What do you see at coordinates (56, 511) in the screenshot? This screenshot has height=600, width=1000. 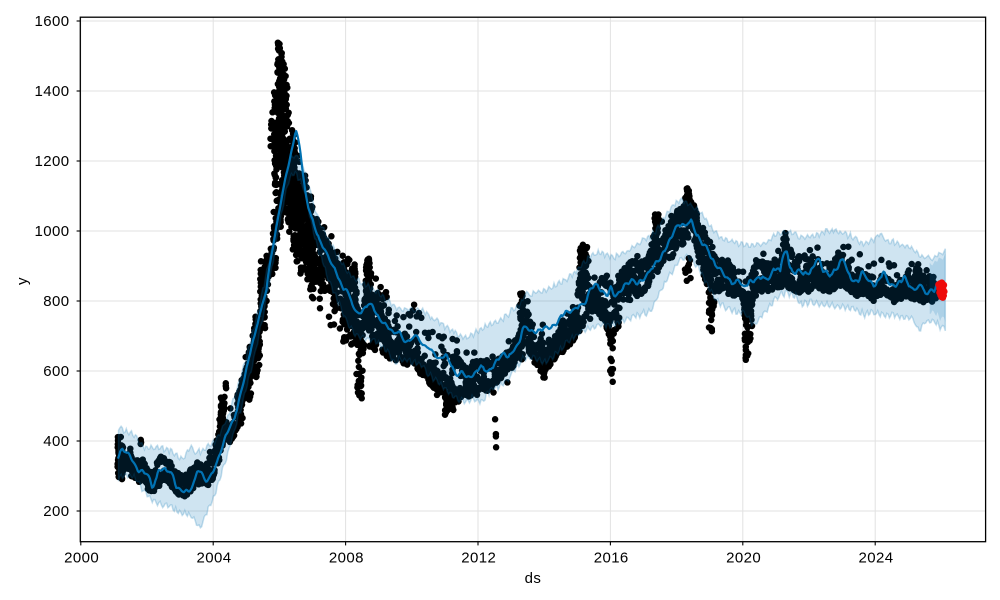 I see `svg-text: 200` at bounding box center [56, 511].